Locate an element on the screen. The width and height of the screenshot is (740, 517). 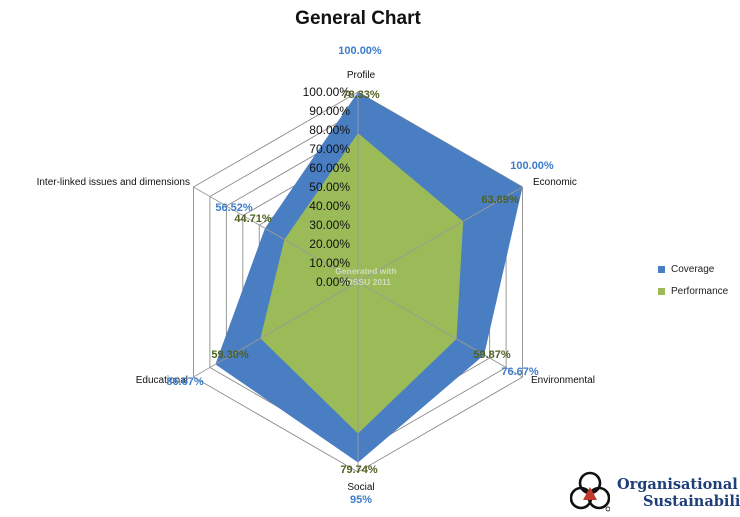
tick-label-7: 70.00% is located at coordinates (329, 149).